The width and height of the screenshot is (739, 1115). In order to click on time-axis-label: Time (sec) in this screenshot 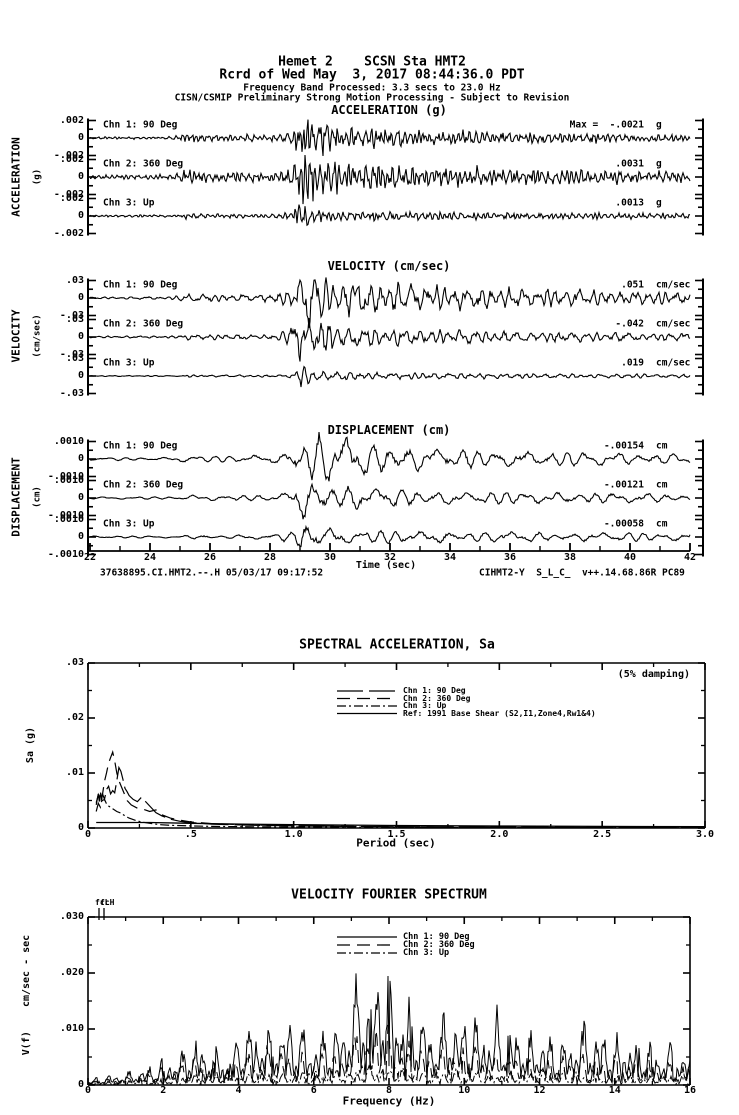, I will do `click(386, 565)`.